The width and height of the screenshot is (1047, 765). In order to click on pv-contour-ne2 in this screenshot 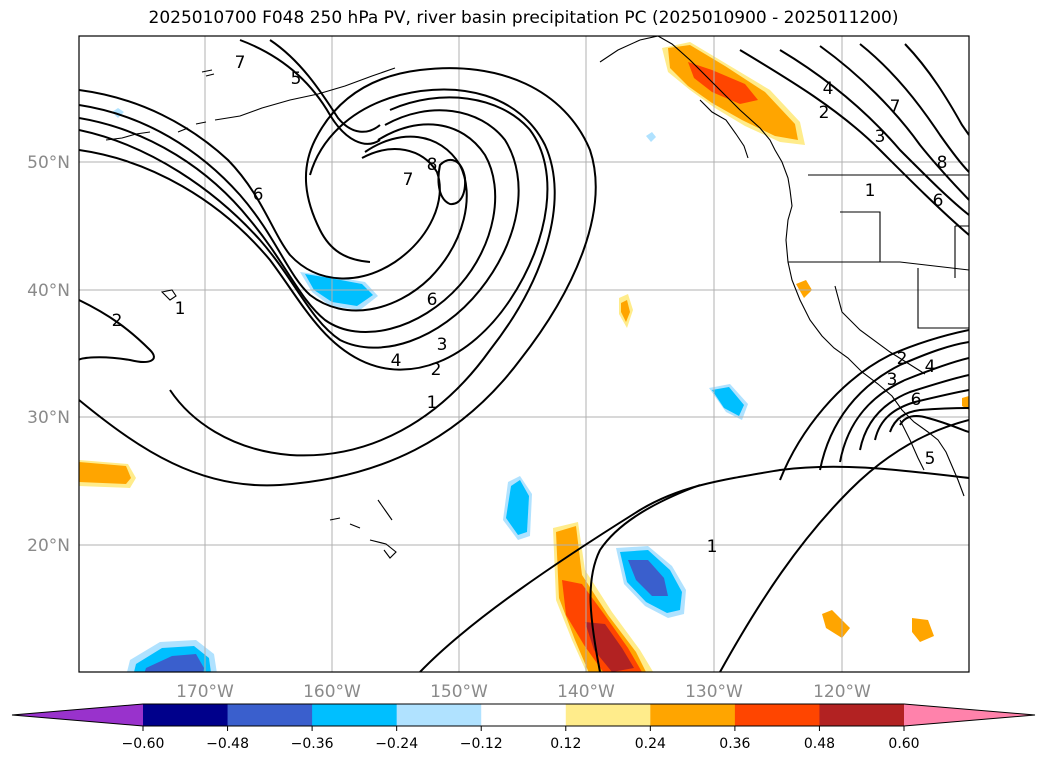, I will do `click(874, 132)`.